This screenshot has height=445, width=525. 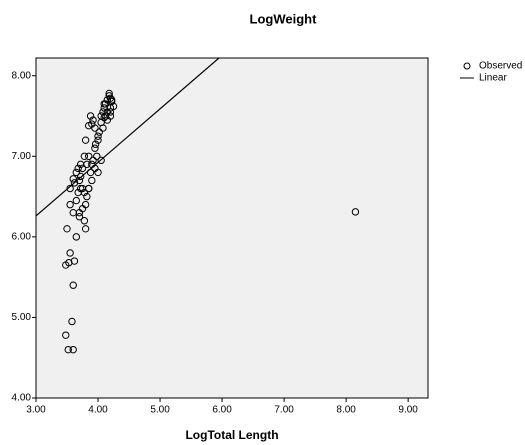 What do you see at coordinates (231, 435) in the screenshot?
I see `x-axis-label: LogTotal Length` at bounding box center [231, 435].